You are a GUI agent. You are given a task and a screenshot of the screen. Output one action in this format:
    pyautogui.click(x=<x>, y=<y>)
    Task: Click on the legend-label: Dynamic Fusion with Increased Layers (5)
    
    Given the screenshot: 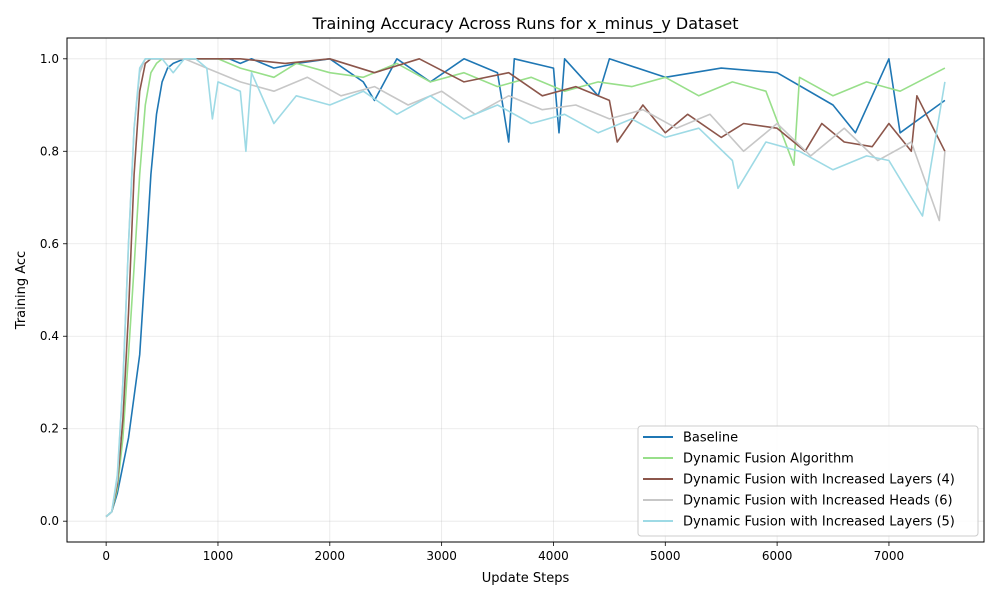 What is the action you would take?
    pyautogui.click(x=819, y=522)
    